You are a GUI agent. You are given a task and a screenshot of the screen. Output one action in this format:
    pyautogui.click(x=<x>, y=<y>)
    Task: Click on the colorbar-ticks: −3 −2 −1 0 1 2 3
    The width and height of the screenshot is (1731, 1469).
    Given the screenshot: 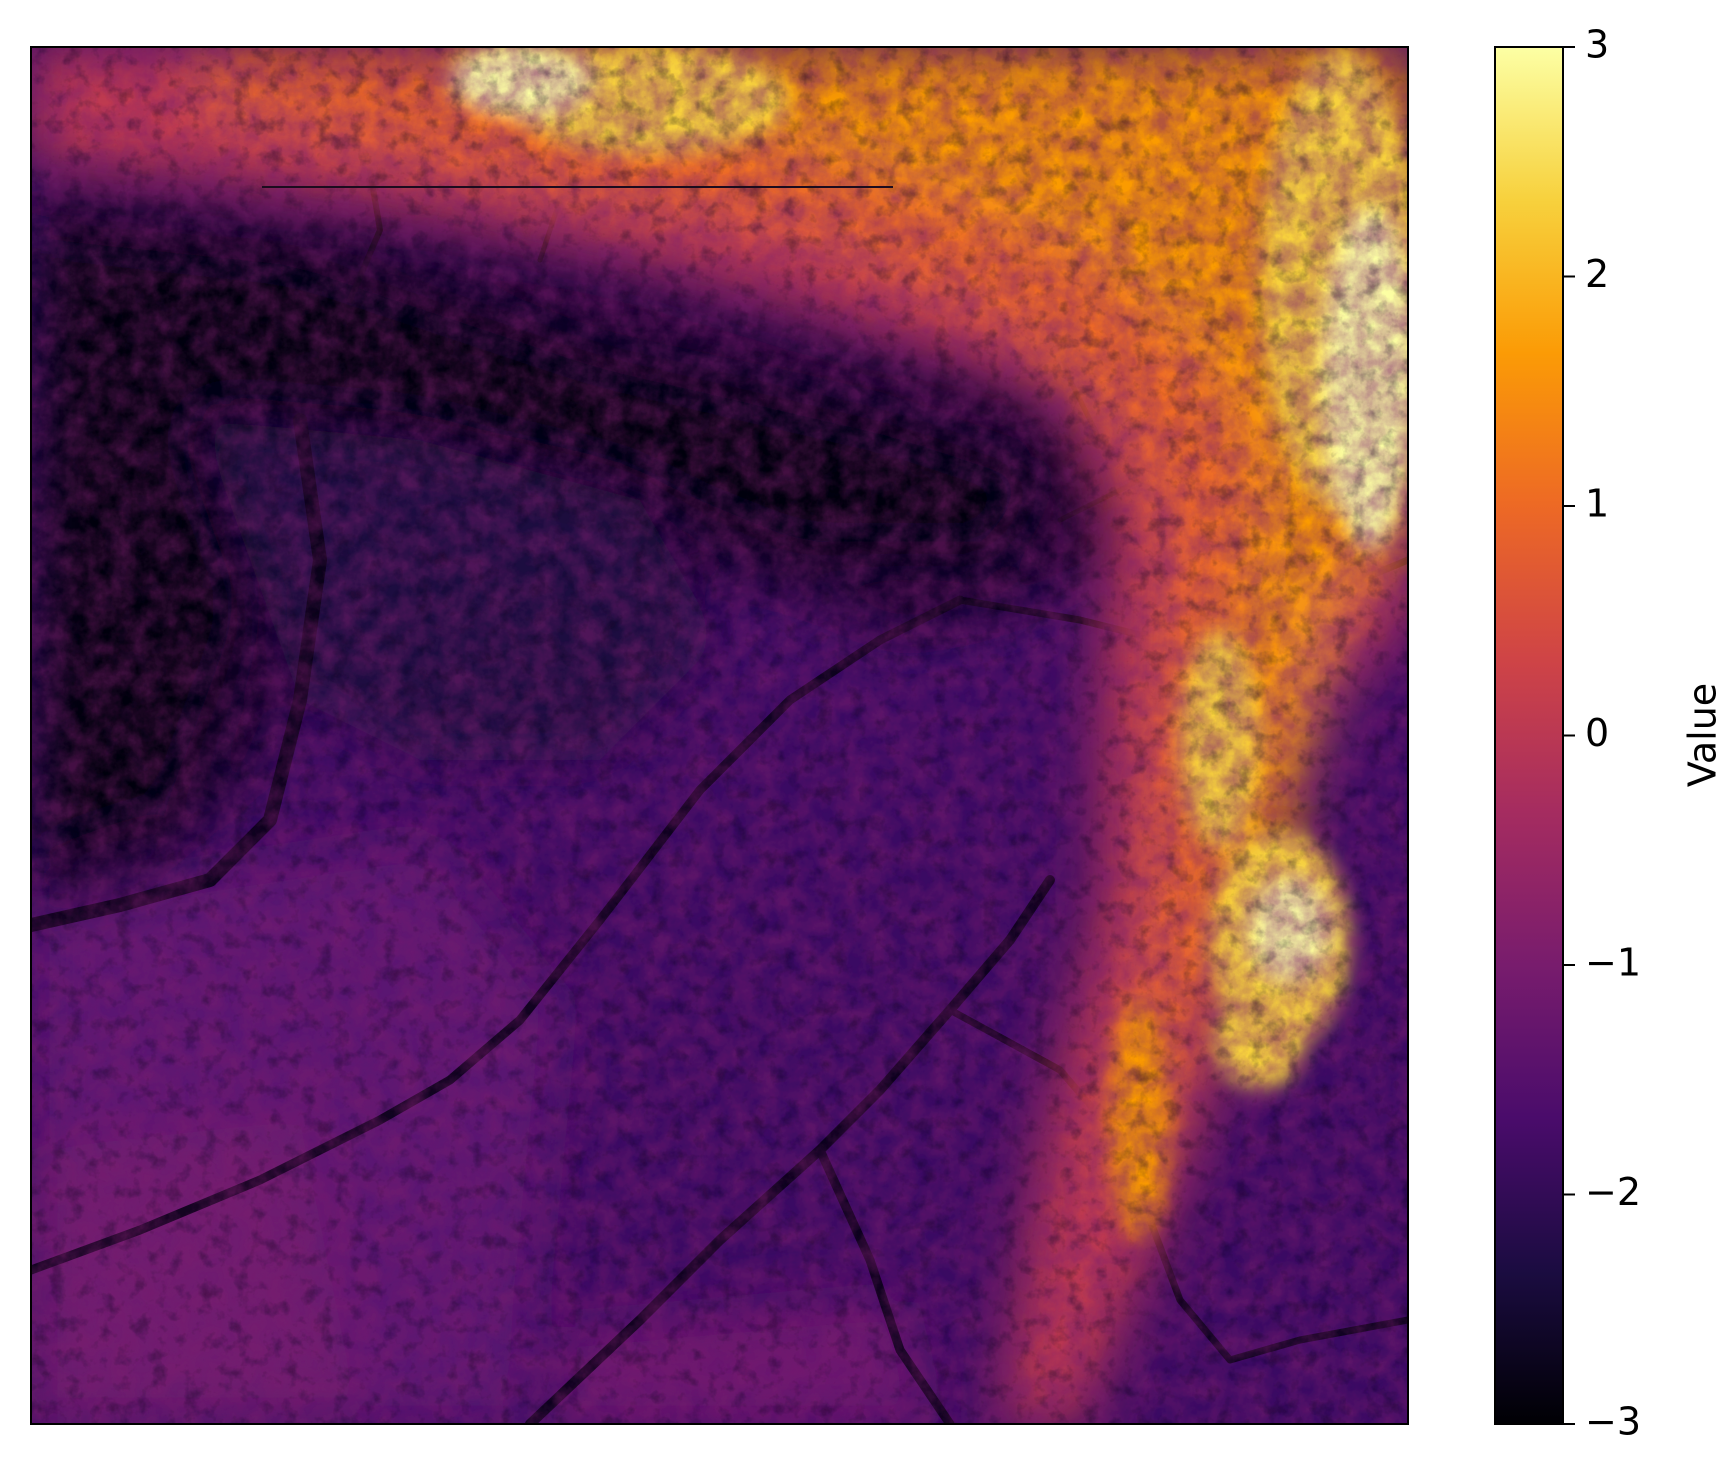 What is the action you would take?
    pyautogui.click(x=1602, y=733)
    